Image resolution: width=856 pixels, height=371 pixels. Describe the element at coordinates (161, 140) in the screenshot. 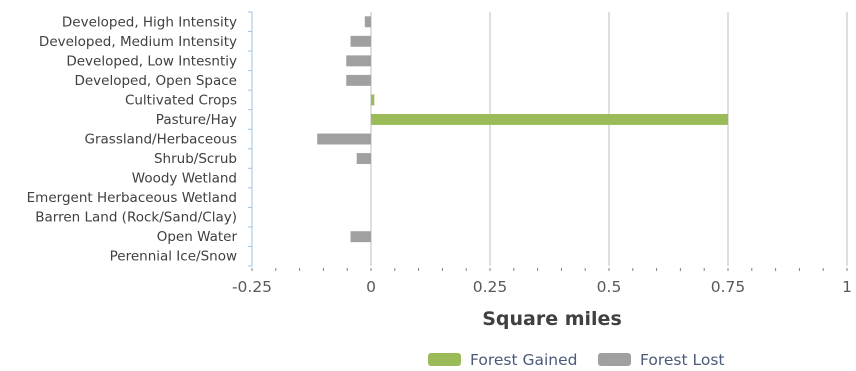

I see `category-label: Grassland/Herbaceous` at that location.